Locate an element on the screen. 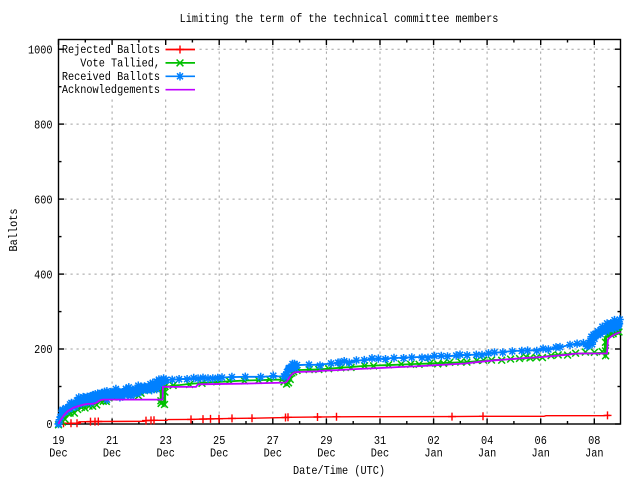 Image resolution: width=640 pixels, height=480 pixels. svg-text: 02 is located at coordinates (433, 441).